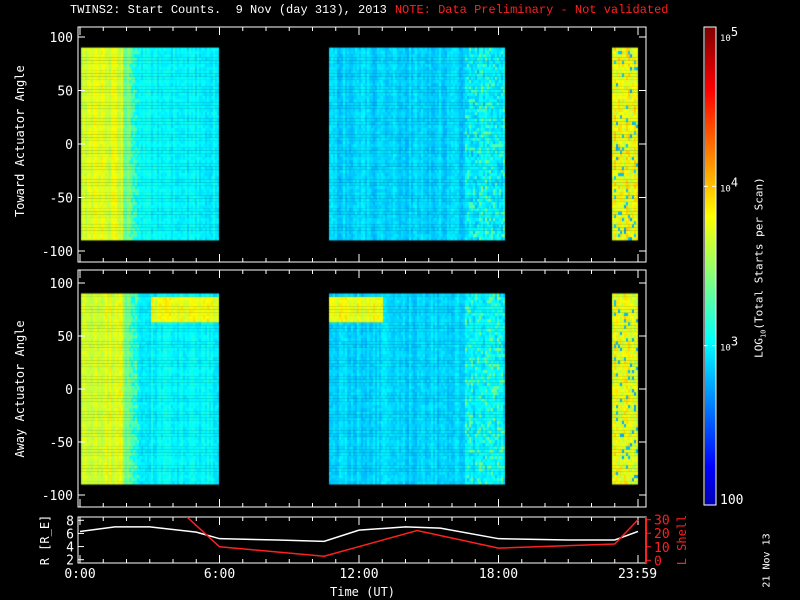 Image resolution: width=800 pixels, height=600 pixels. Describe the element at coordinates (45, 540) in the screenshot. I see `radius-ylabel: R [R_E]` at that location.